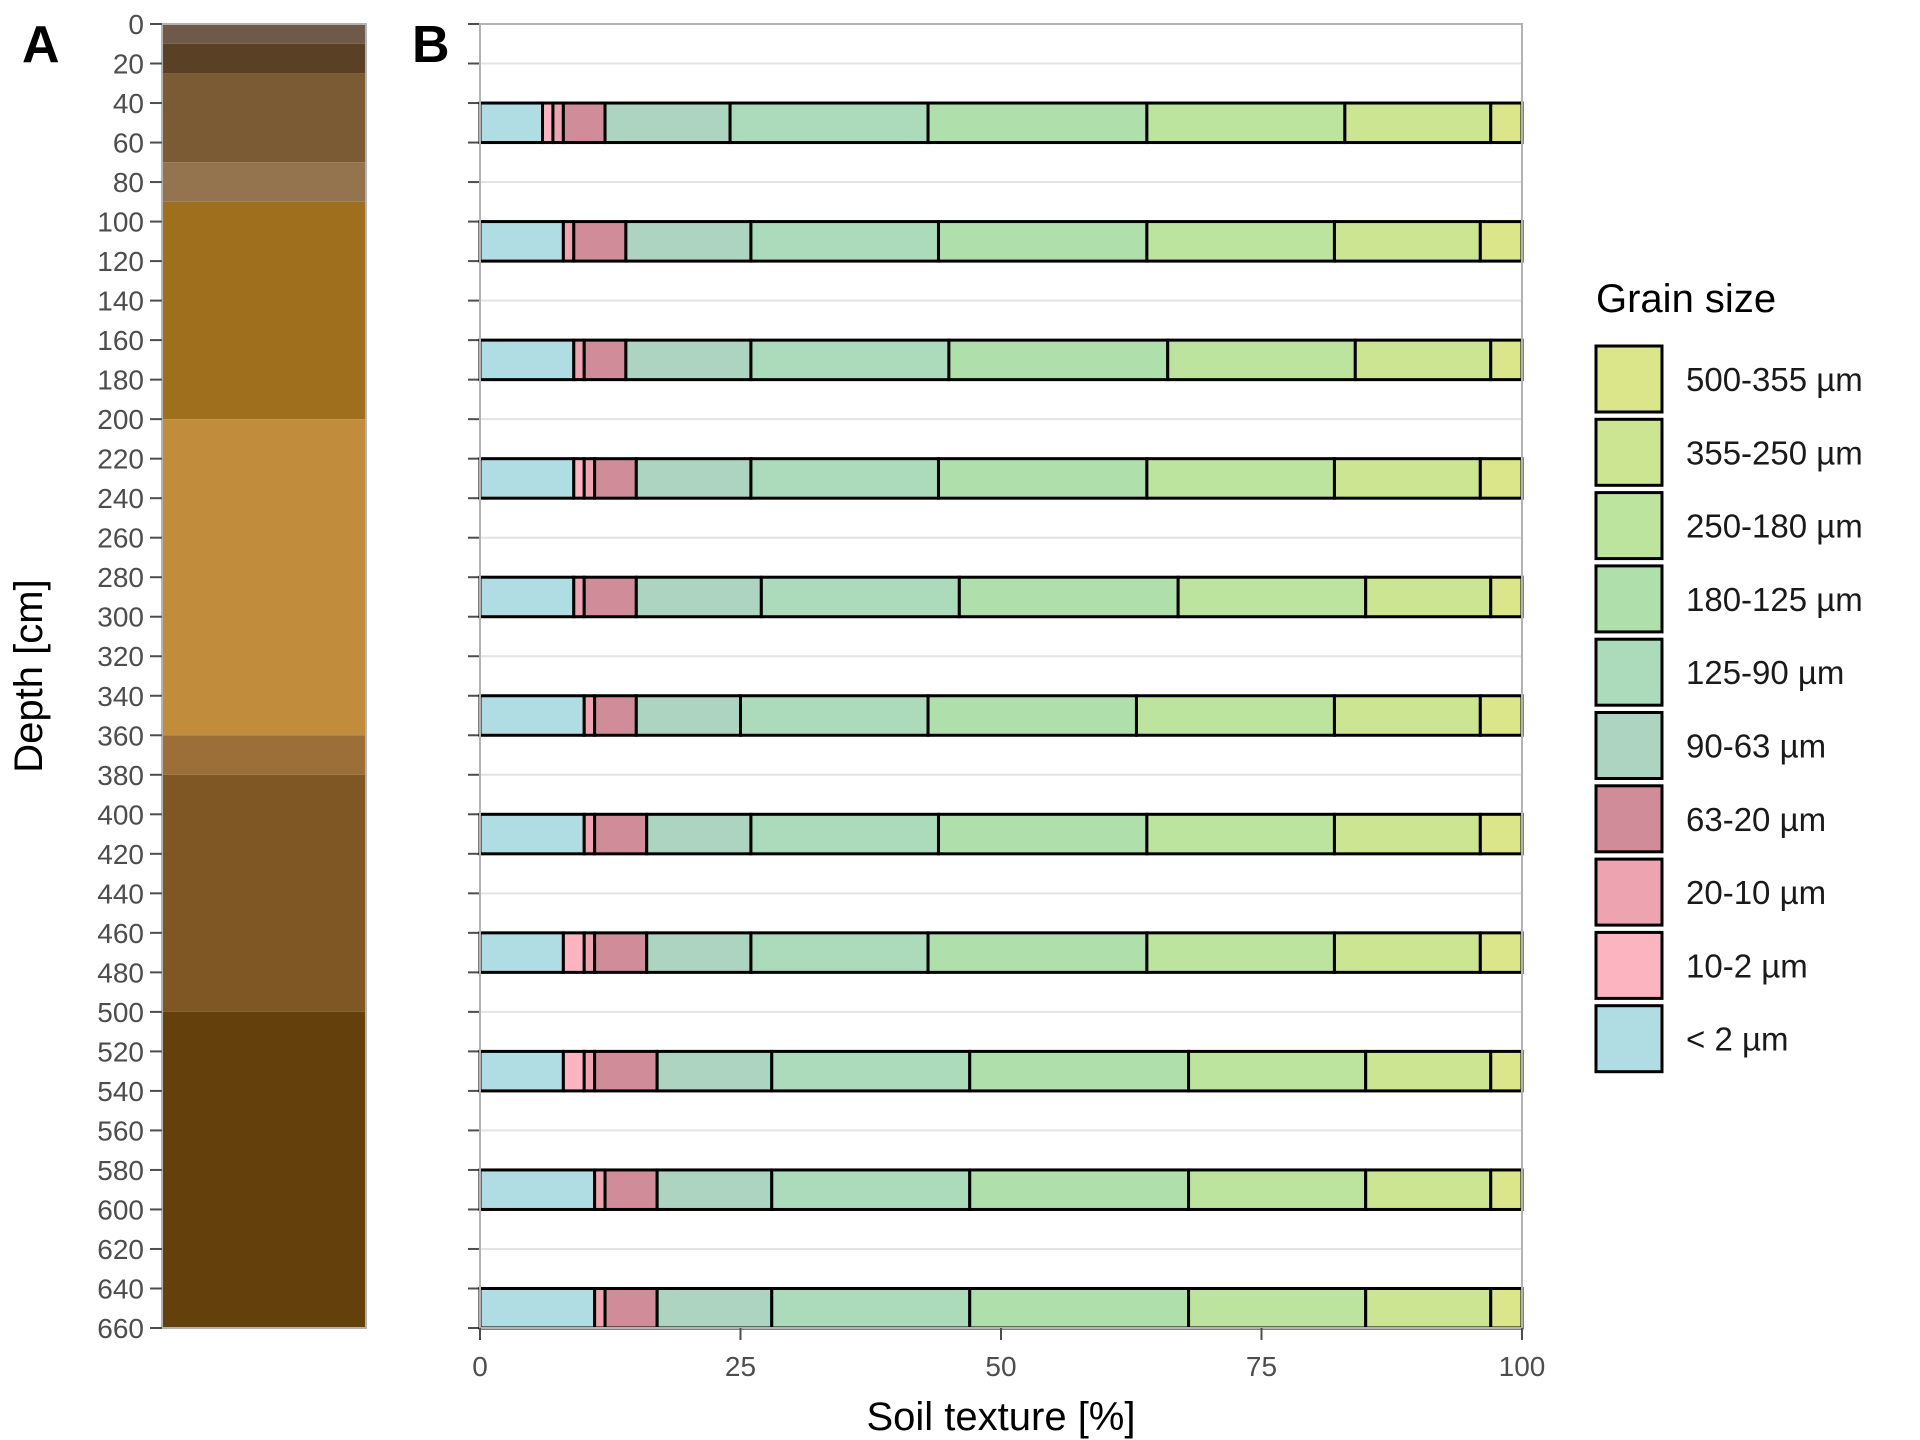  I want to click on depth-column-layers, so click(264, 676).